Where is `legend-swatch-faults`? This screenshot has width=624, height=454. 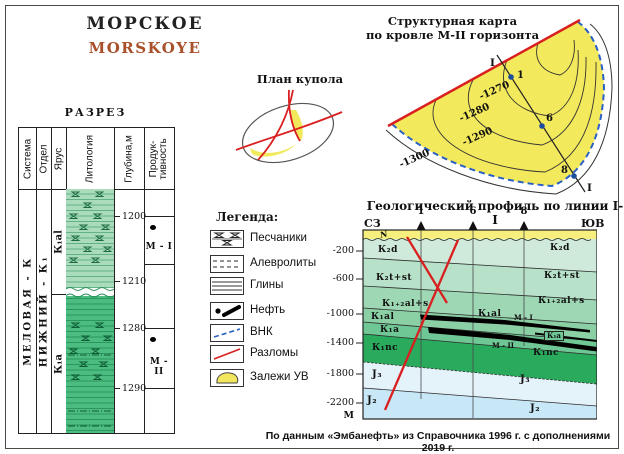
legend-swatch-faults is located at coordinates (227, 354).